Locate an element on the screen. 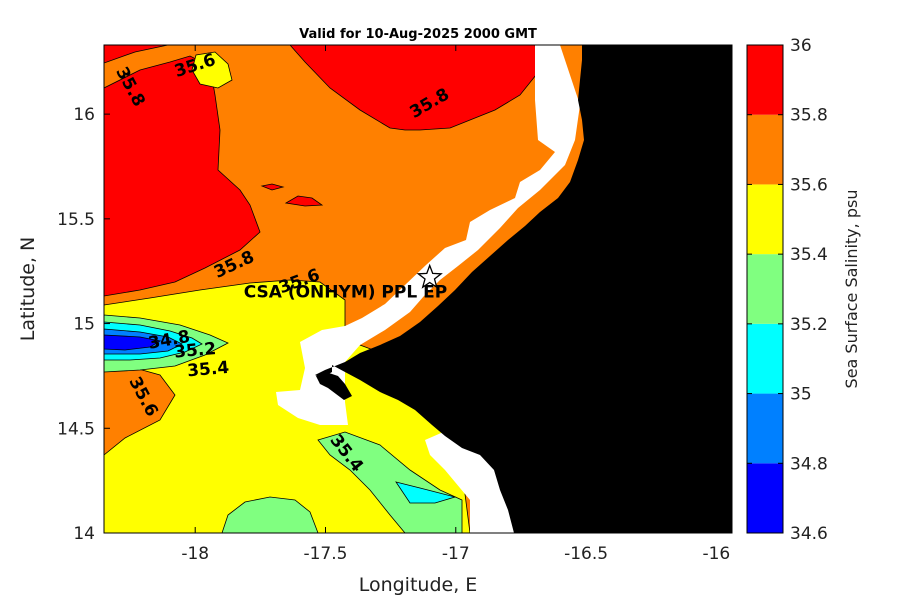 This screenshot has width=900, height=600. colorbar-tick-label: 35.2 is located at coordinates (809, 325).